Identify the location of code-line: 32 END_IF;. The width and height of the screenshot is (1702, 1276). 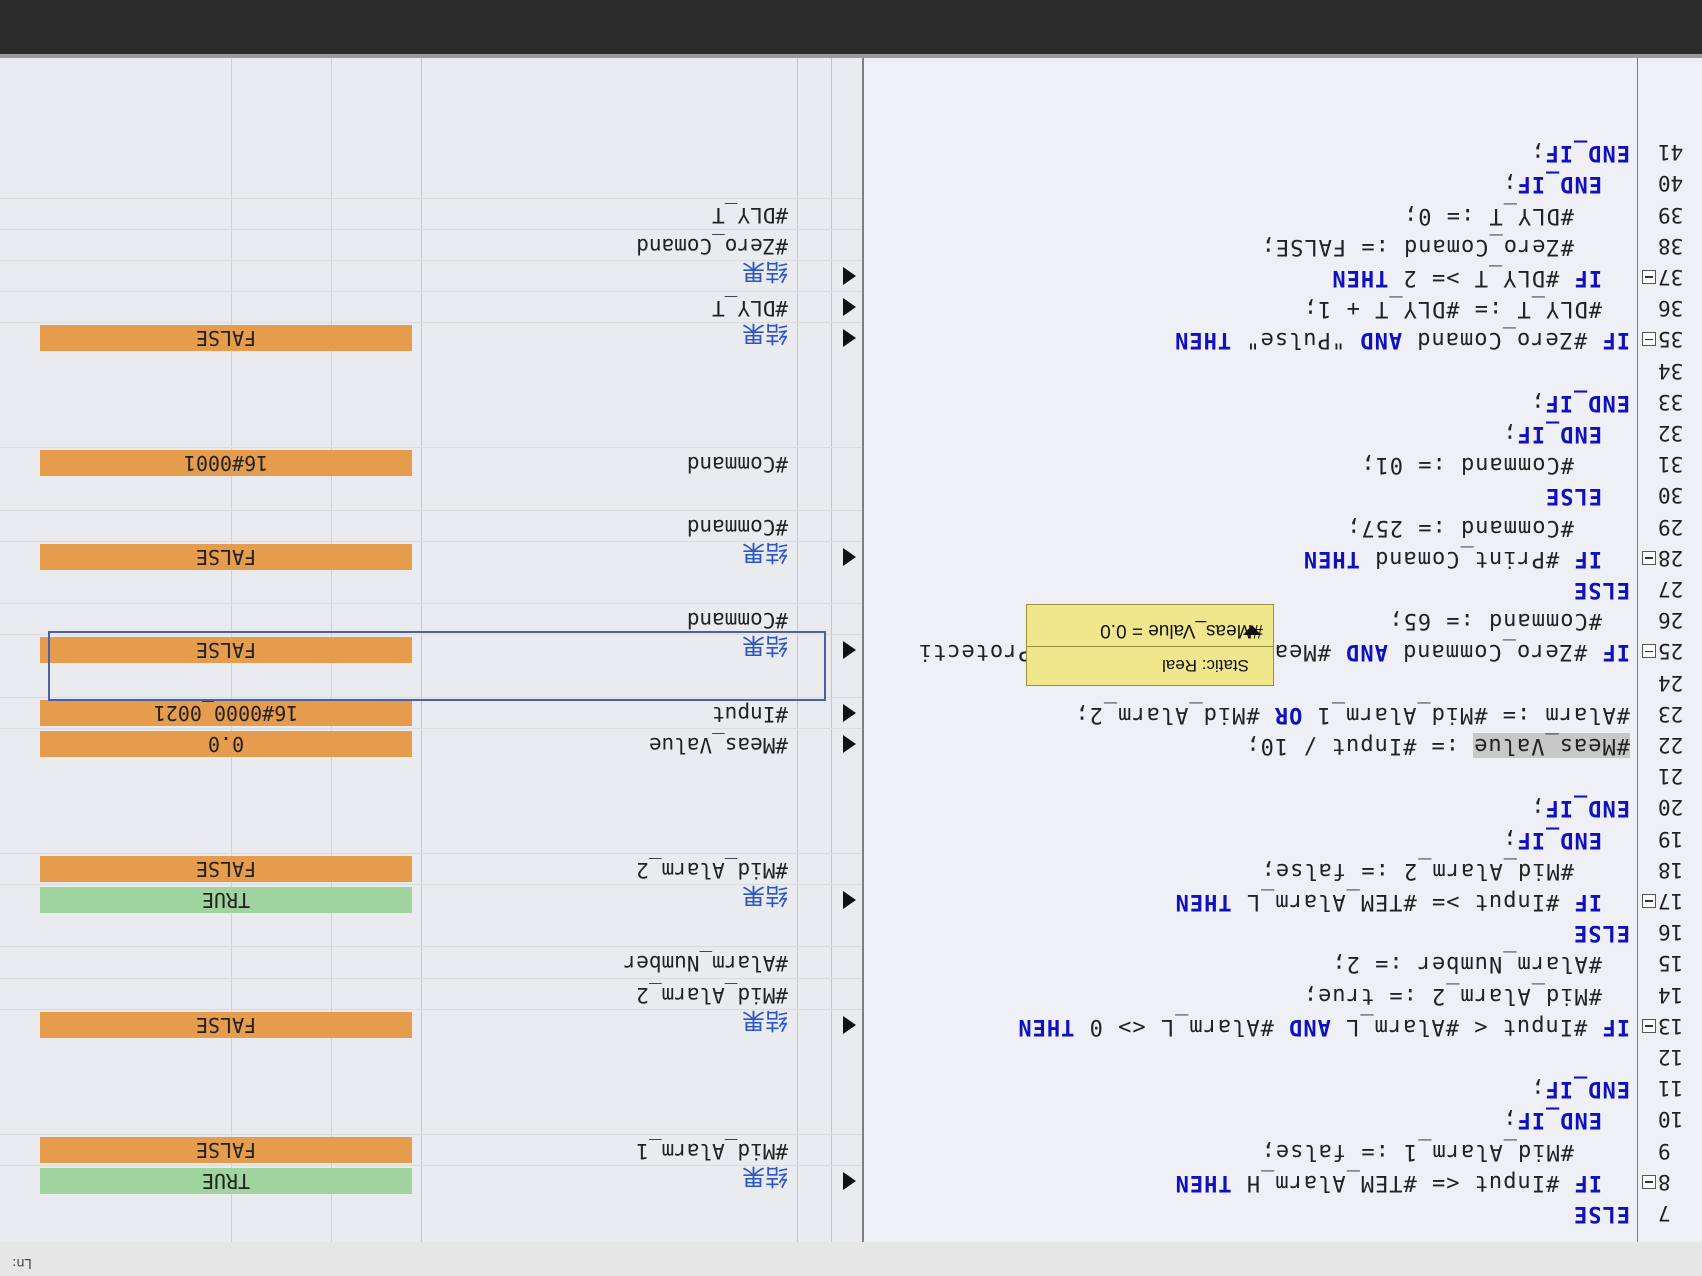
(1283, 432).